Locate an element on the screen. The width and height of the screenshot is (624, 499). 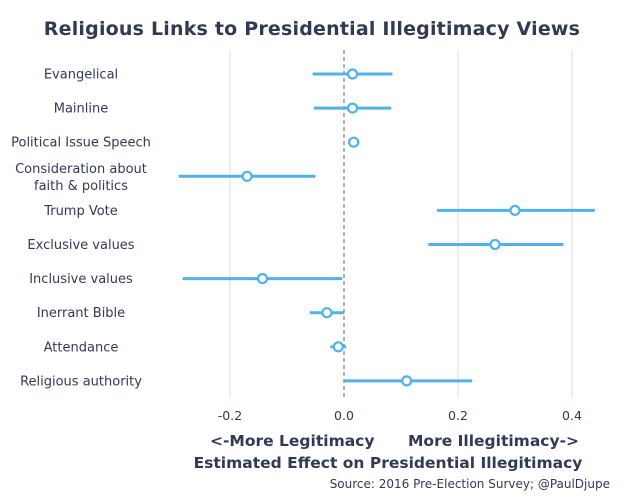
x-axis-left-annotation: <-More Legitimacy is located at coordinates (292, 441).